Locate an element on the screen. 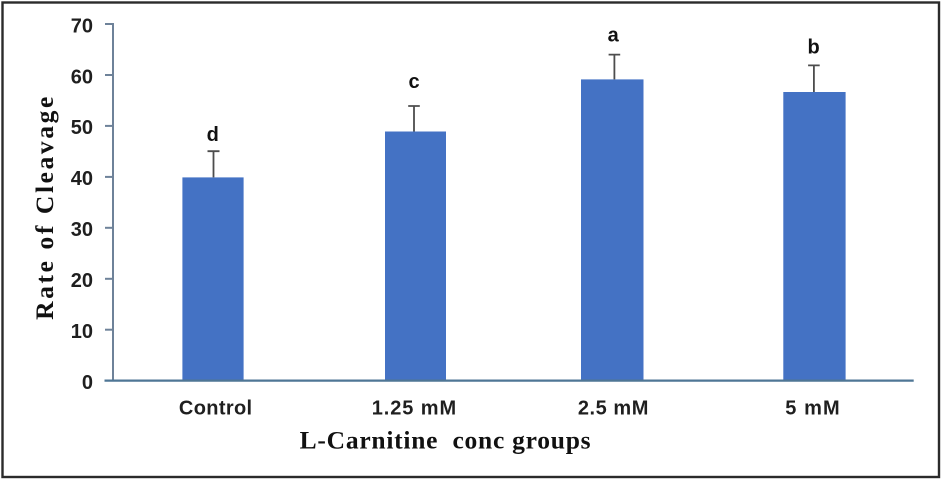 The width and height of the screenshot is (942, 481). svg-text: L-Carnitine conc groups is located at coordinates (446, 440).